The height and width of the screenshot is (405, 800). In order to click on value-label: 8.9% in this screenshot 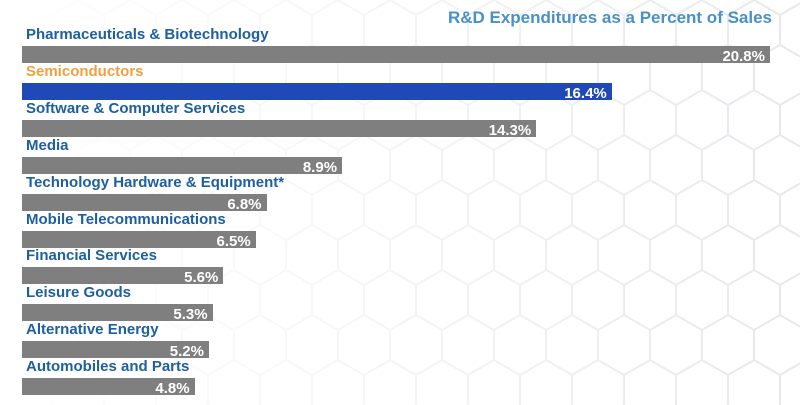, I will do `click(320, 167)`.